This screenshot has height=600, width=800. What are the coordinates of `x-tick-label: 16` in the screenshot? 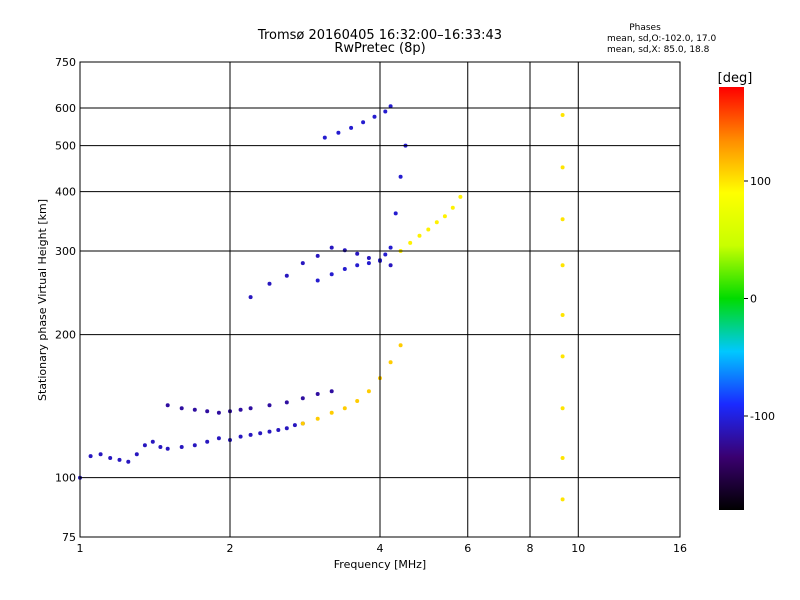 It's located at (680, 548).